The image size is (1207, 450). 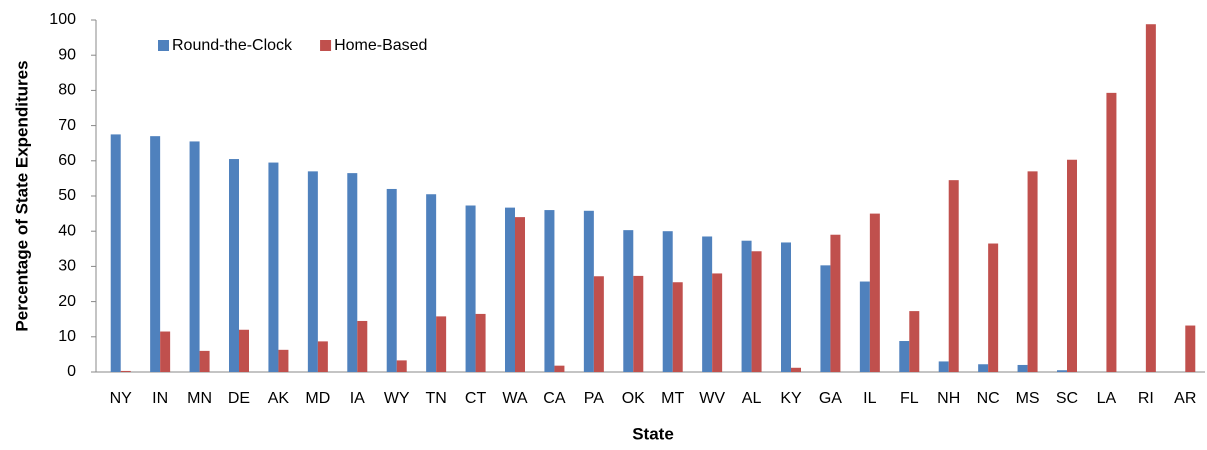 I want to click on x-tick-label: IL, so click(x=869, y=398).